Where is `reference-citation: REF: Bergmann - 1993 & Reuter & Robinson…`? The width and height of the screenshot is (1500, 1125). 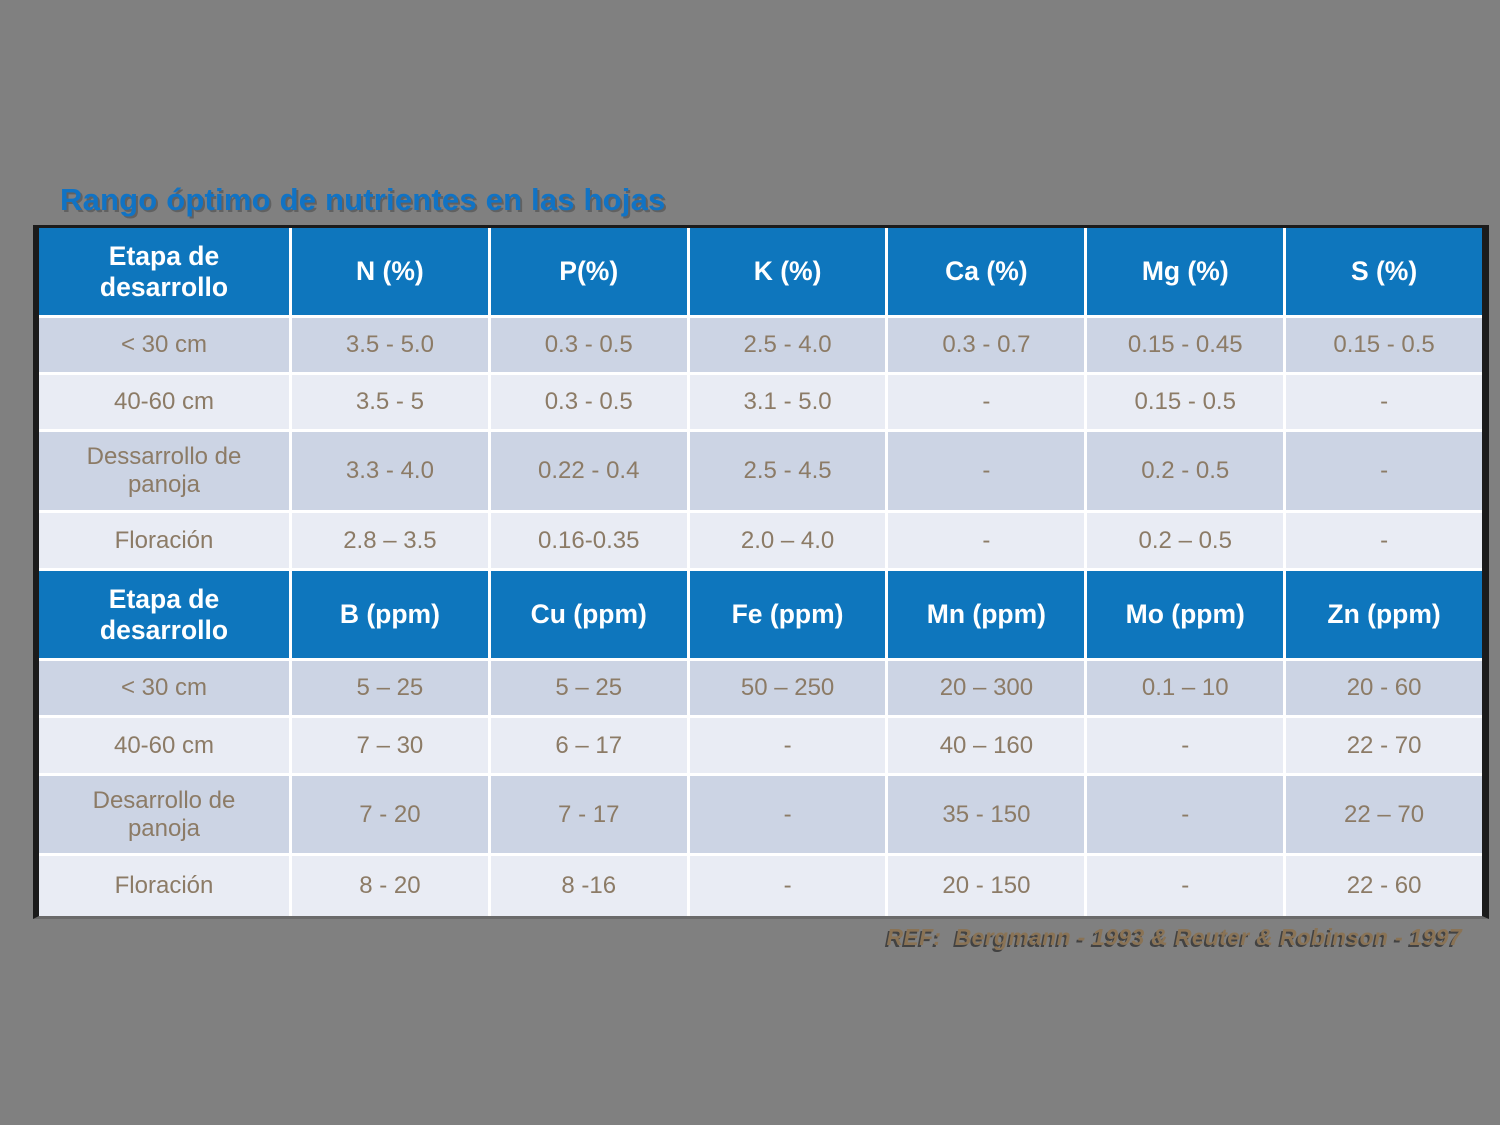
reference-citation: REF: Bergmann - 1993 & Reuter & Robinson… is located at coordinates (1174, 937).